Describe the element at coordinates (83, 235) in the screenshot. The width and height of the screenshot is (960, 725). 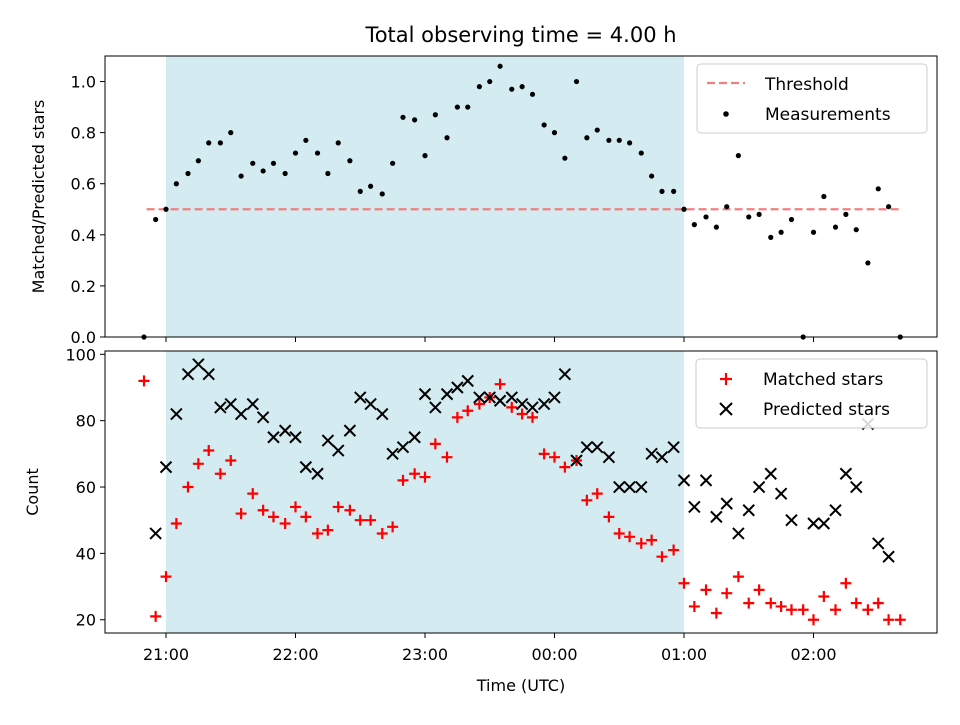
I see `y-tick-label: 0.4` at that location.